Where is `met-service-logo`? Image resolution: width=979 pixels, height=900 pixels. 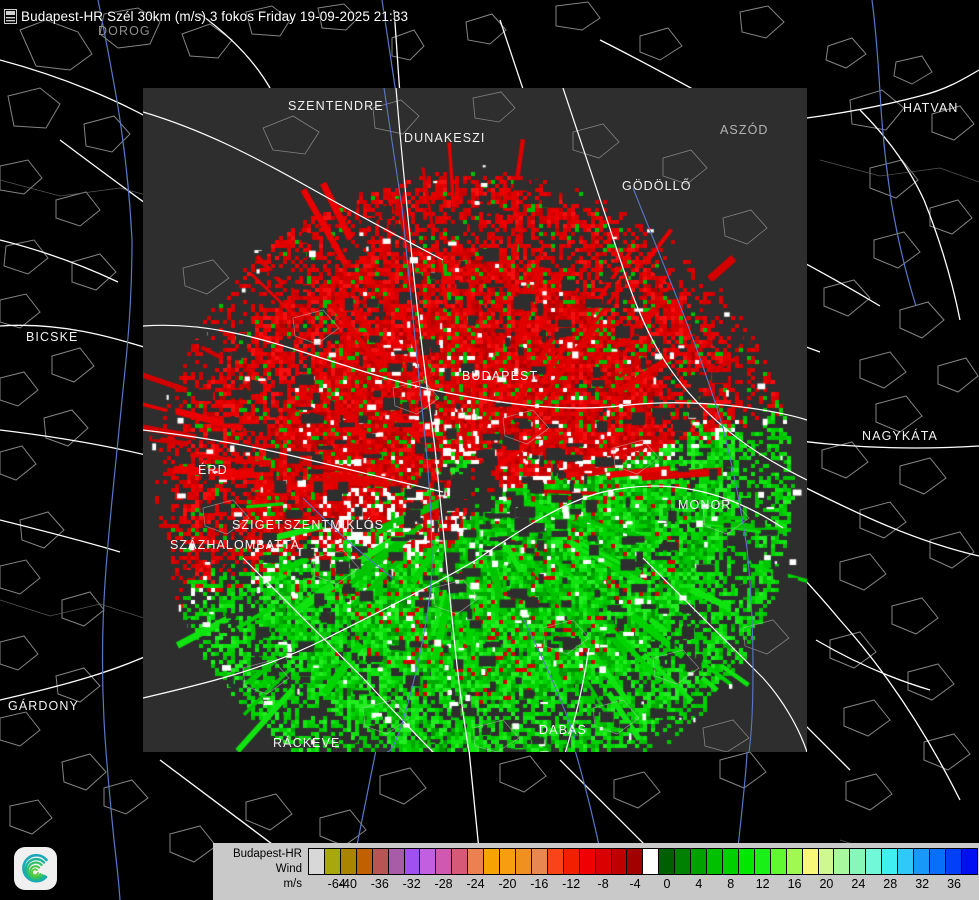 met-service-logo is located at coordinates (35, 868).